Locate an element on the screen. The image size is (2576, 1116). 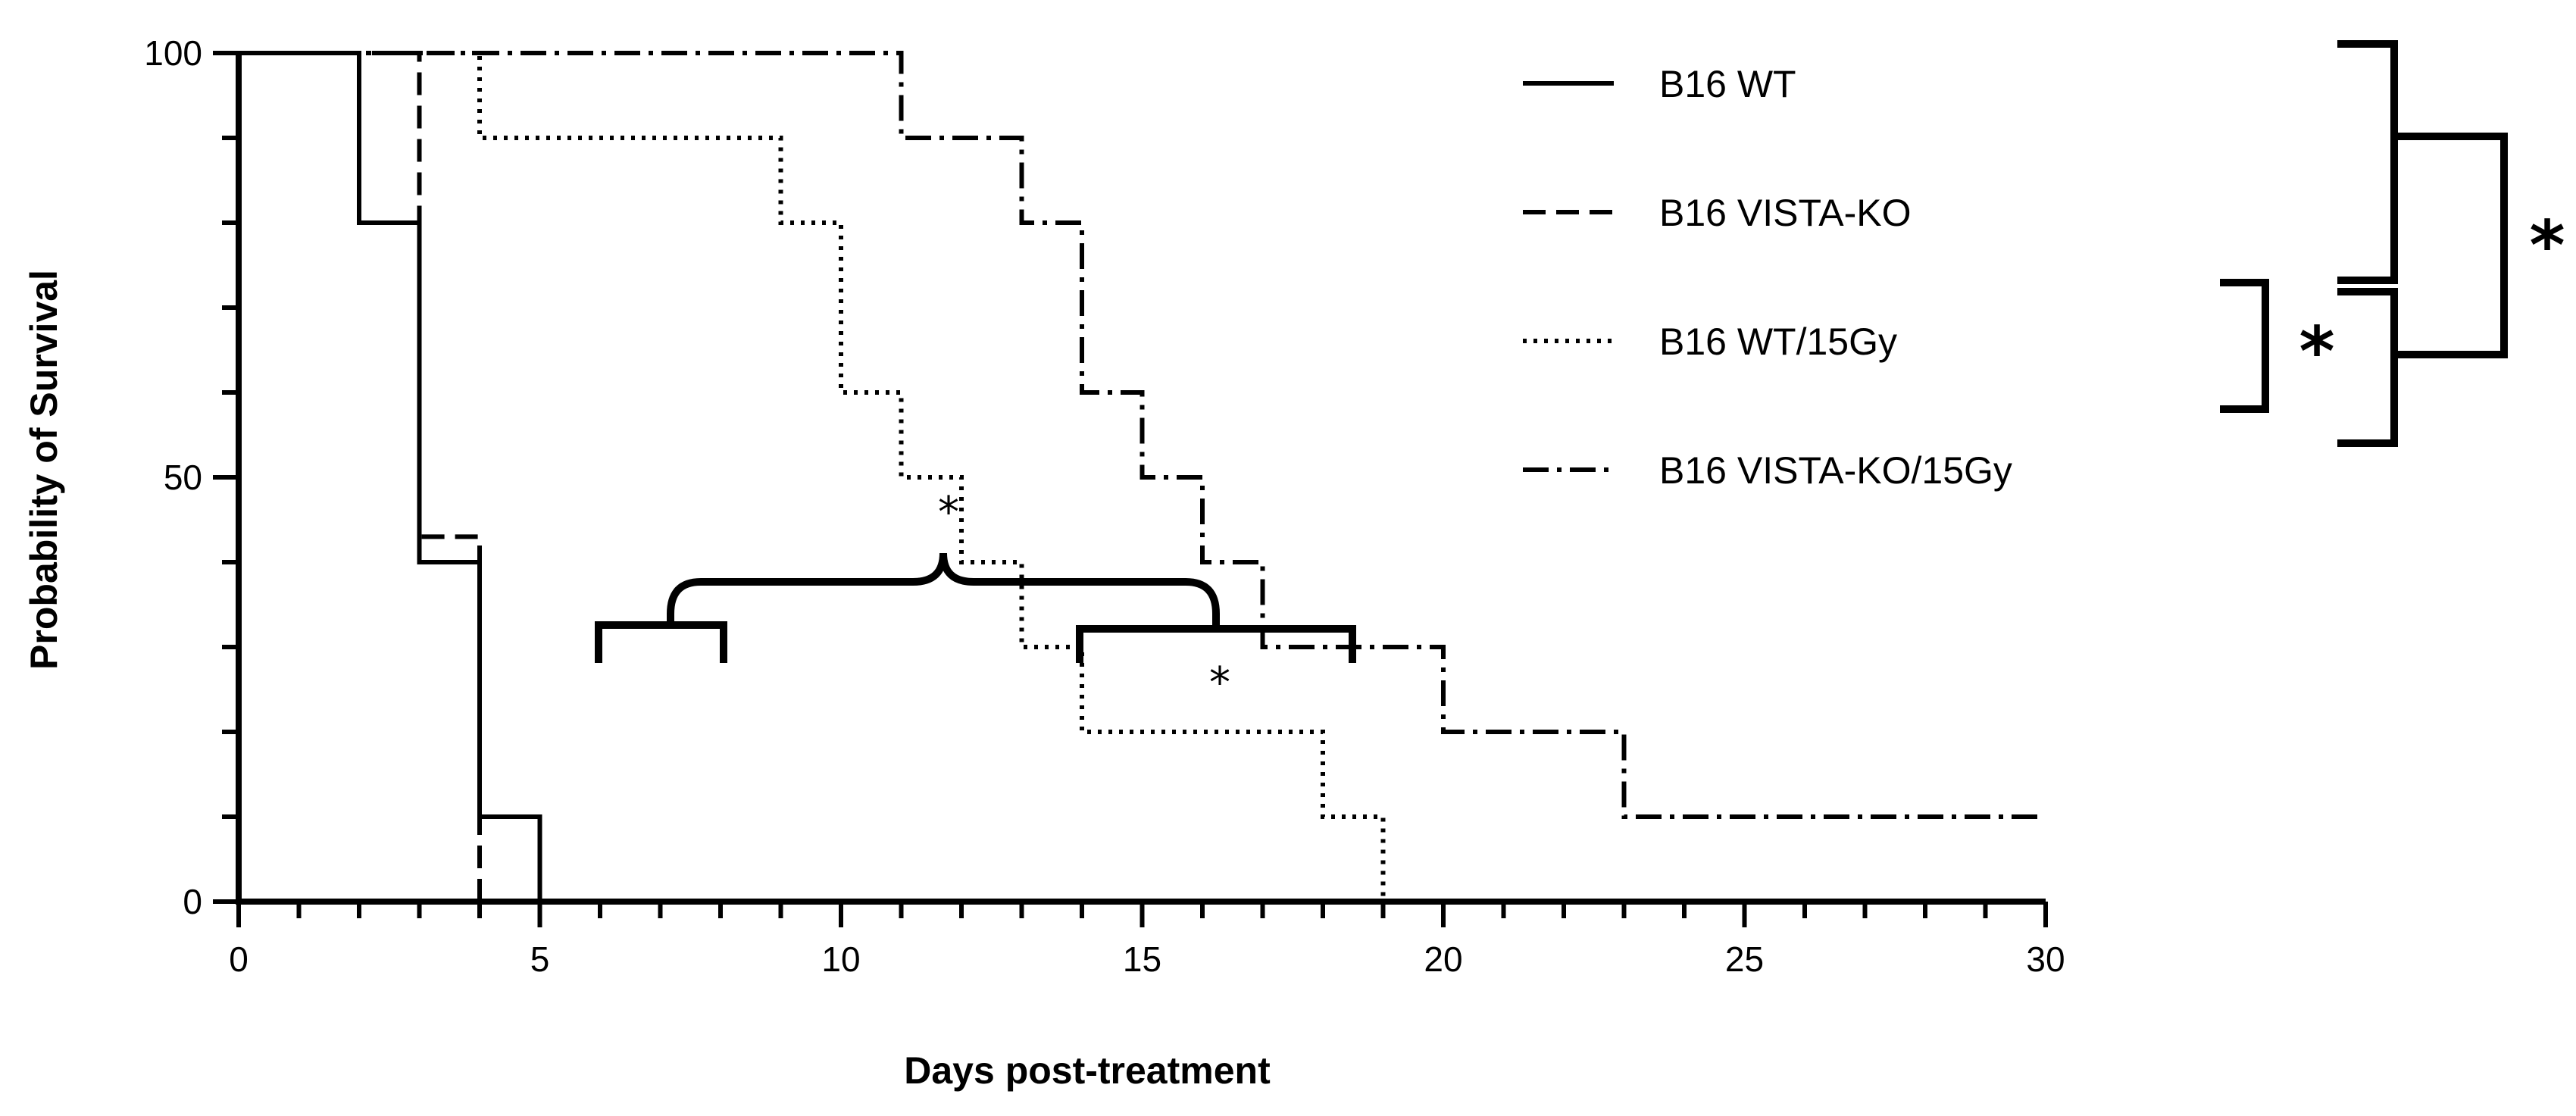
x-axis-title: Days post-treatment is located at coordinates (1087, 1070).